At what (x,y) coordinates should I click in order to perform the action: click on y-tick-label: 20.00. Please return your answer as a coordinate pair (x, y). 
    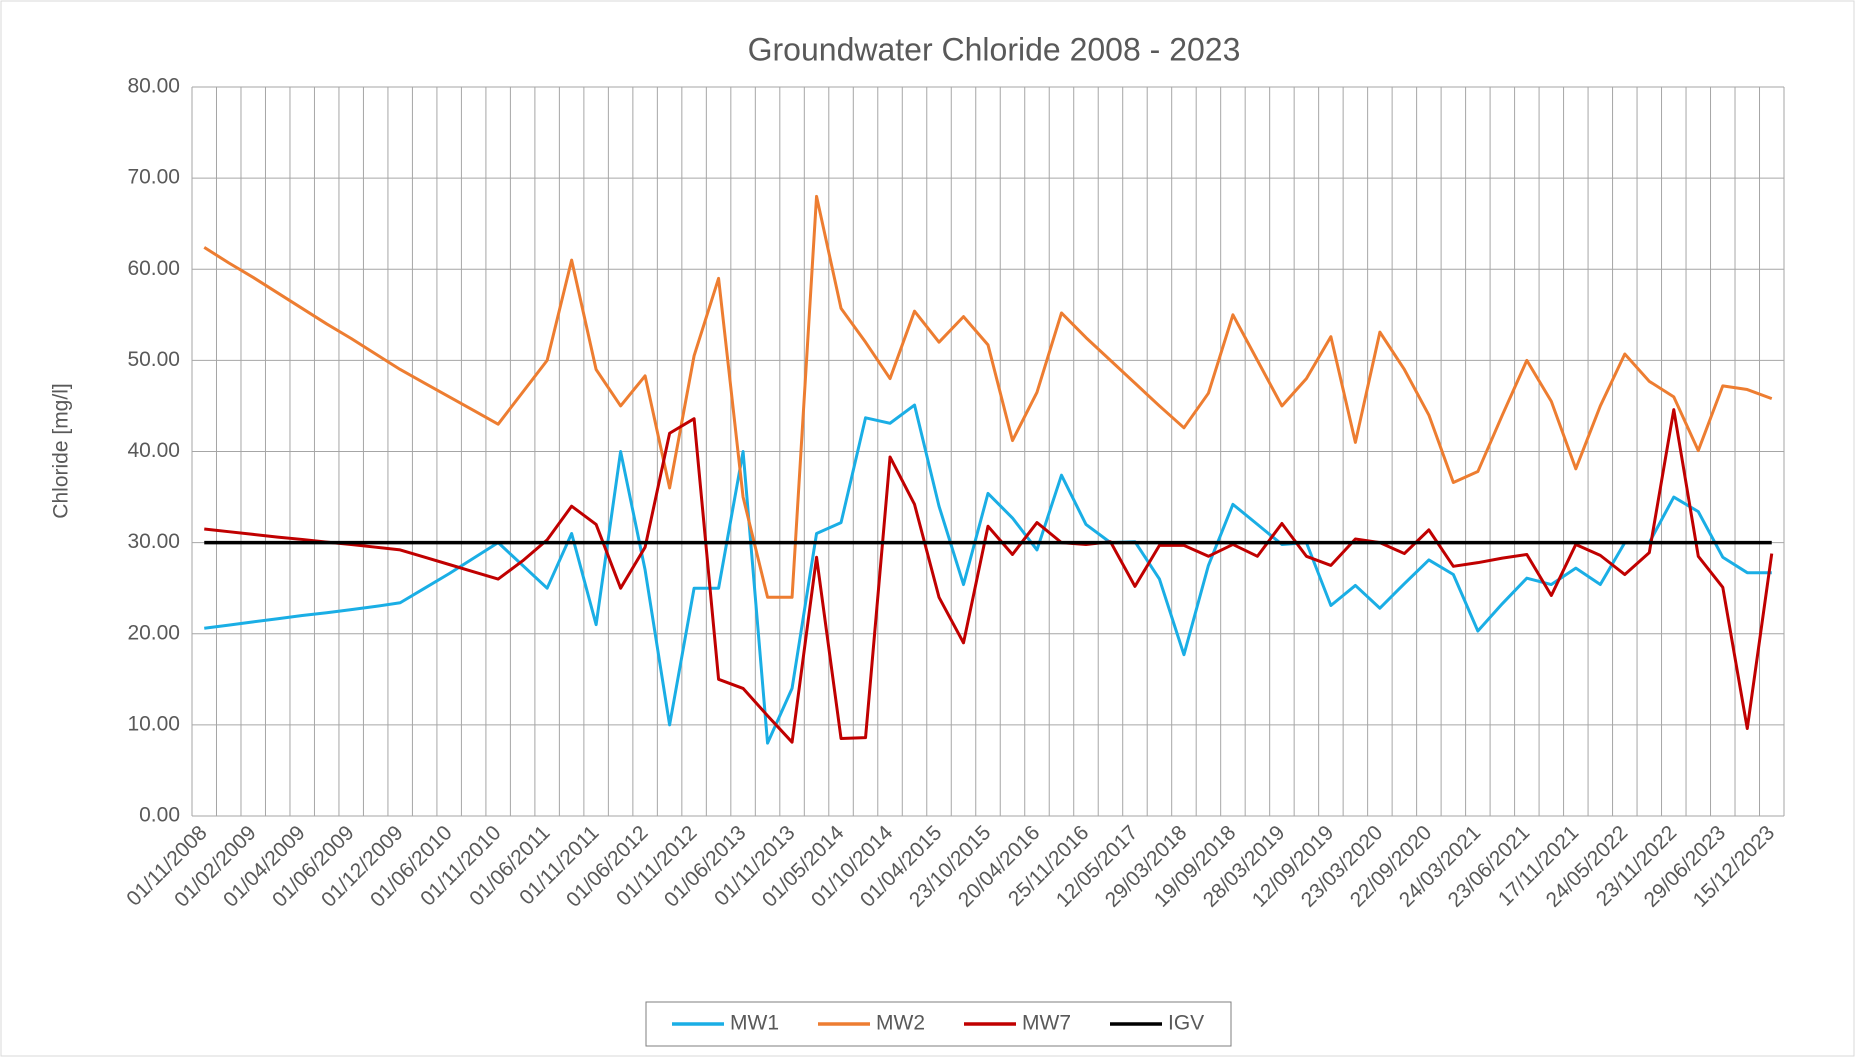
    Looking at the image, I should click on (153, 632).